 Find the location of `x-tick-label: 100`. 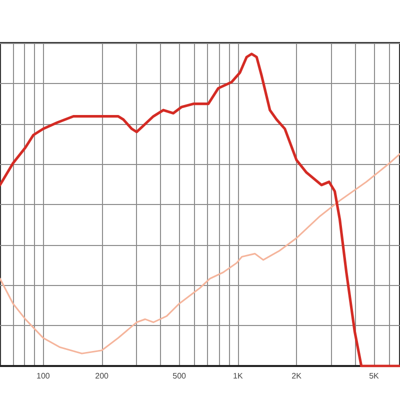

x-tick-label: 100 is located at coordinates (43, 376).